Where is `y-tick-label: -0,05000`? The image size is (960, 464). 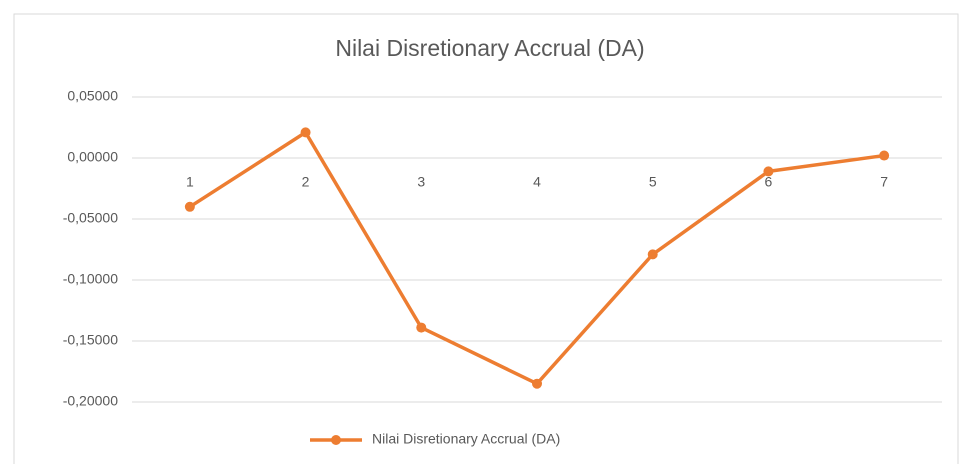
y-tick-label: -0,05000 is located at coordinates (90, 218).